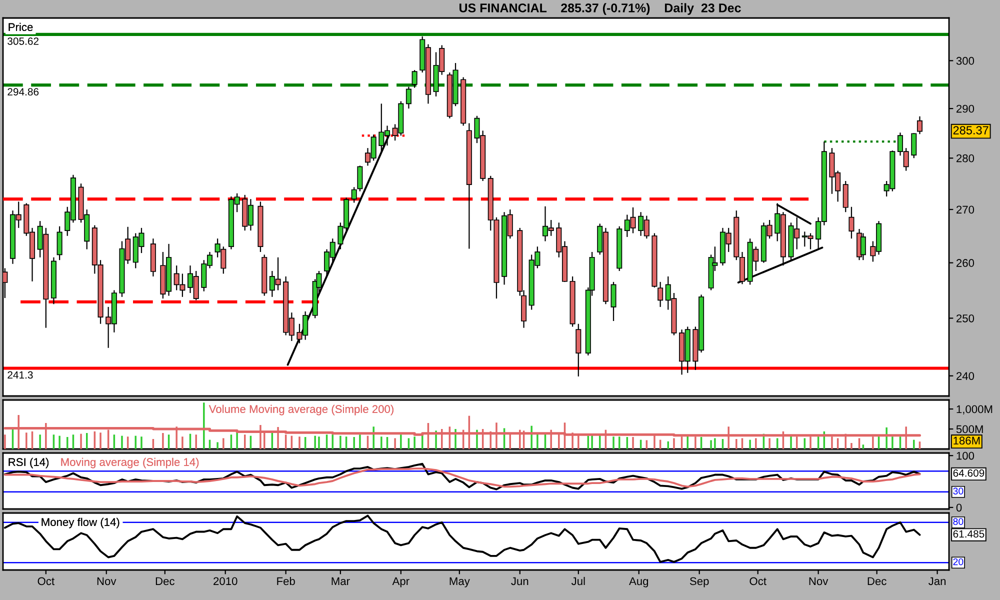 The image size is (1000, 600). I want to click on y-tick-label: 260, so click(965, 263).